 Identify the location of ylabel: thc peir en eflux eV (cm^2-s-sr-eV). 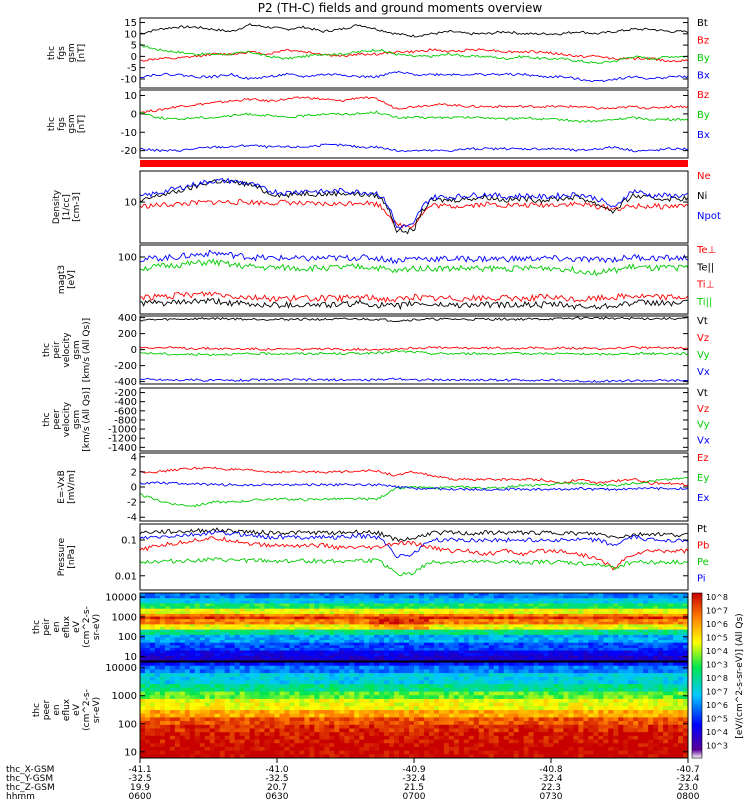
(67, 627).